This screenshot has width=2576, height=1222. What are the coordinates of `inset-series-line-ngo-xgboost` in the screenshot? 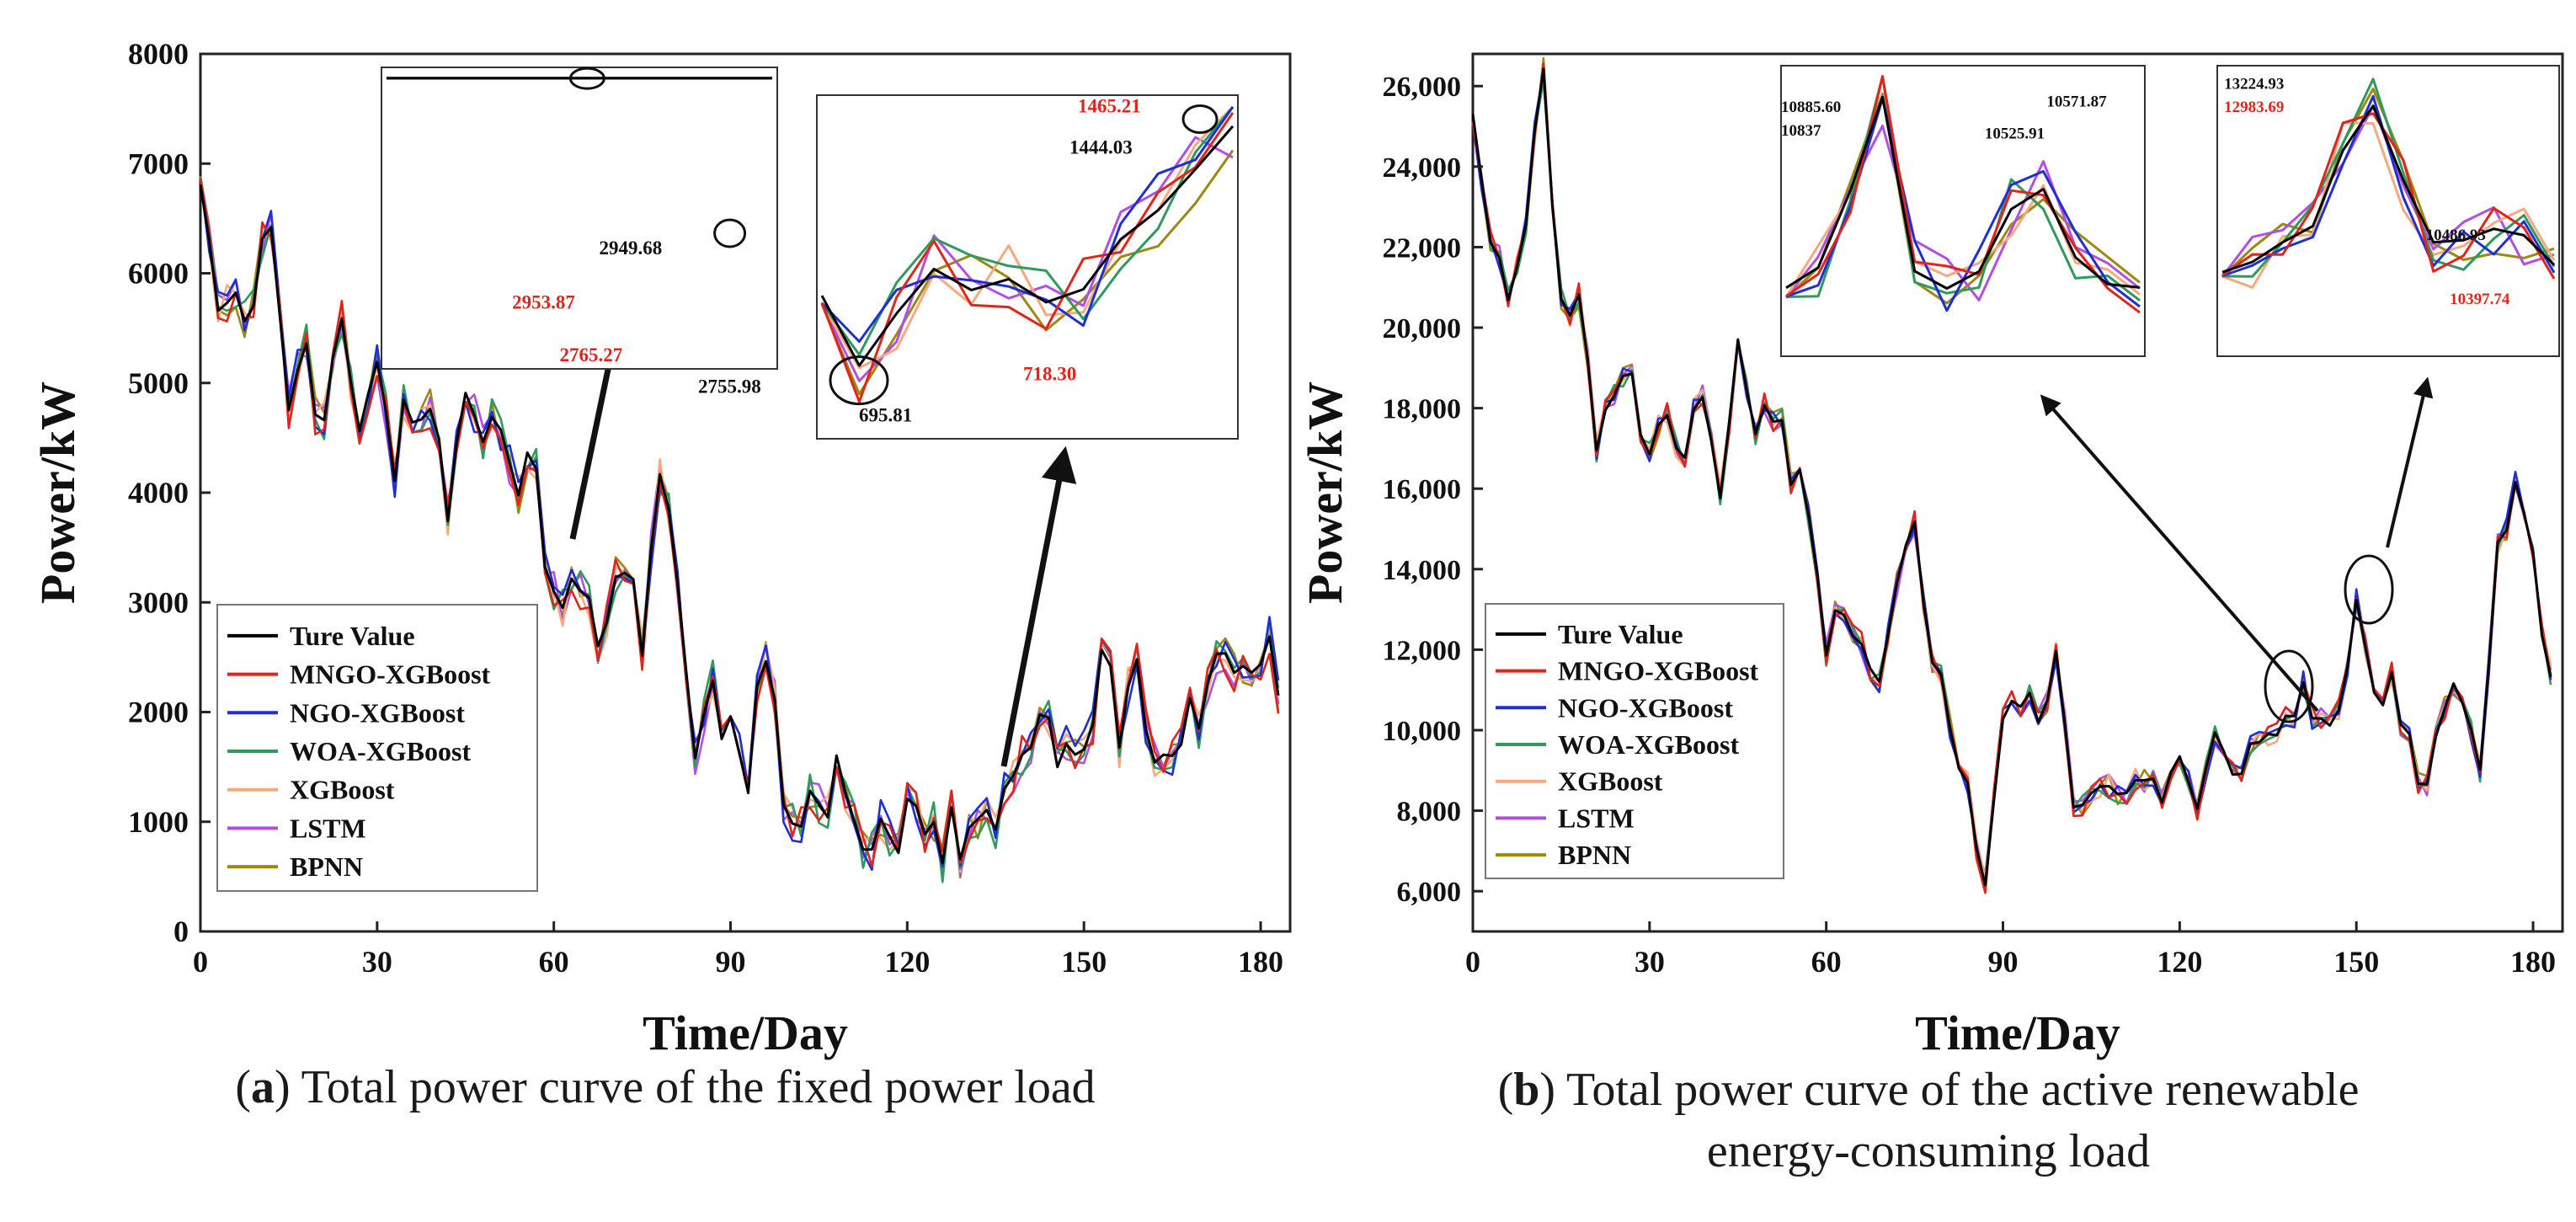 It's located at (2388, 185).